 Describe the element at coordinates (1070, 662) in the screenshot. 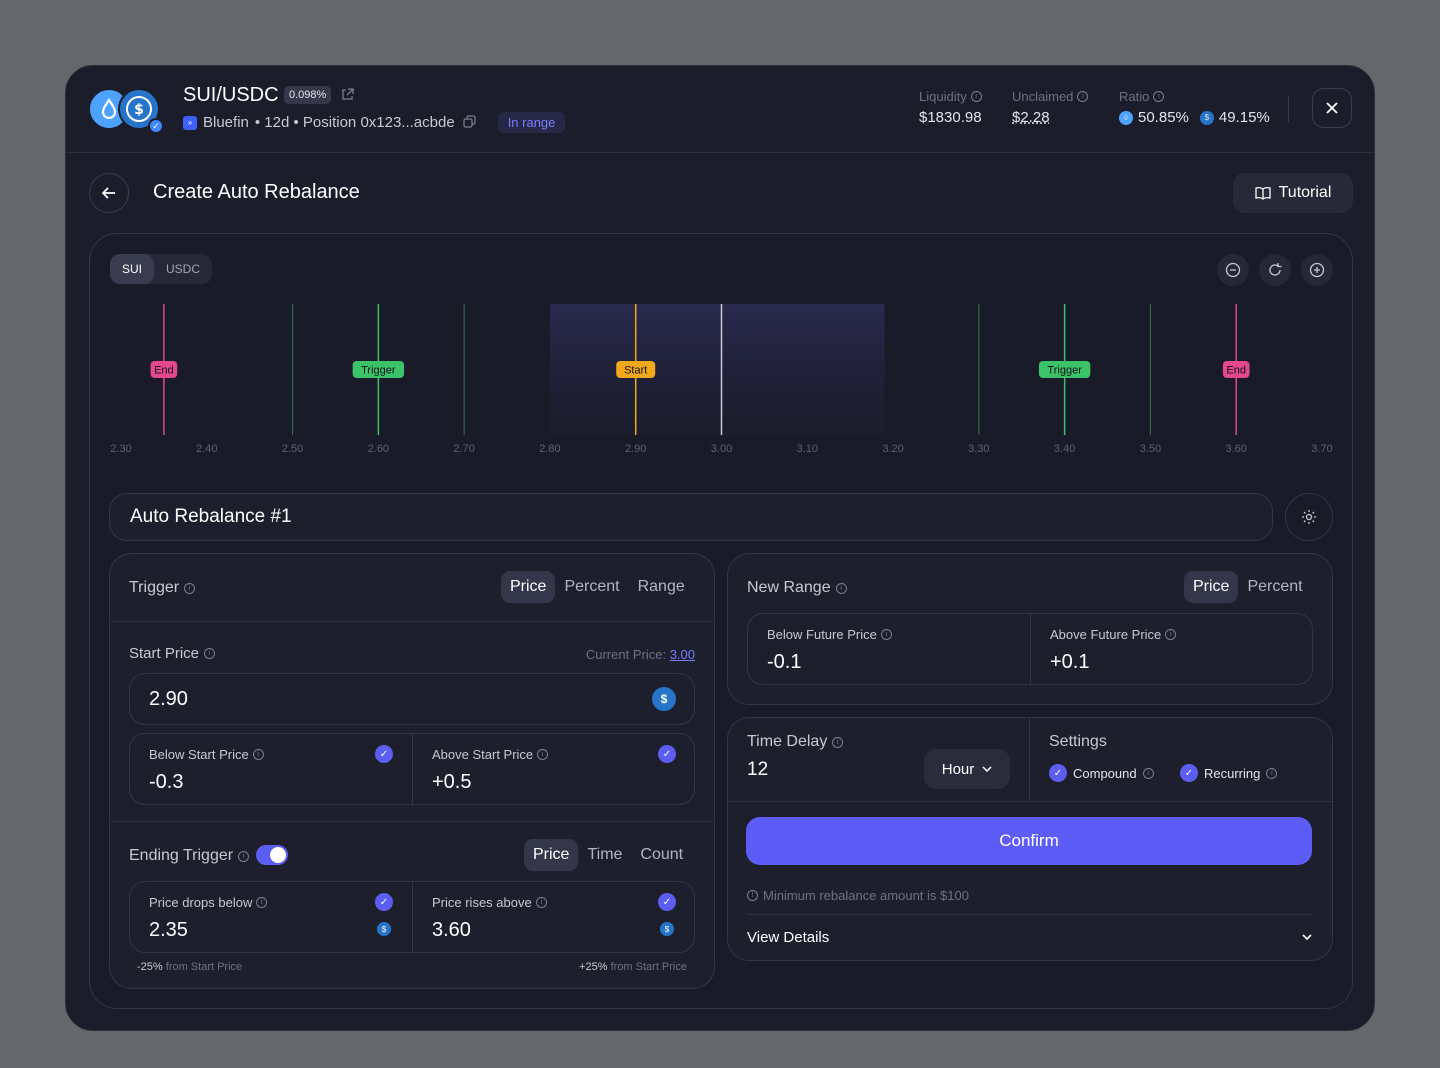

I see `above-future-value: +0.1` at that location.